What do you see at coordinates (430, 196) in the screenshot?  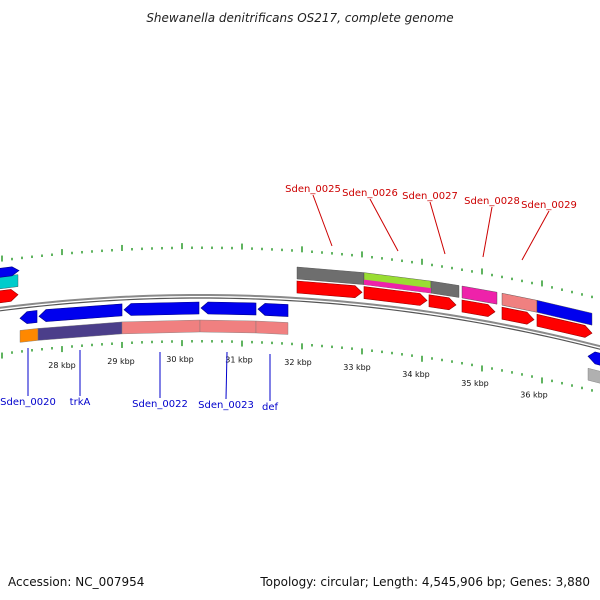 I see `gene-label-forward: Sden_0027` at bounding box center [430, 196].